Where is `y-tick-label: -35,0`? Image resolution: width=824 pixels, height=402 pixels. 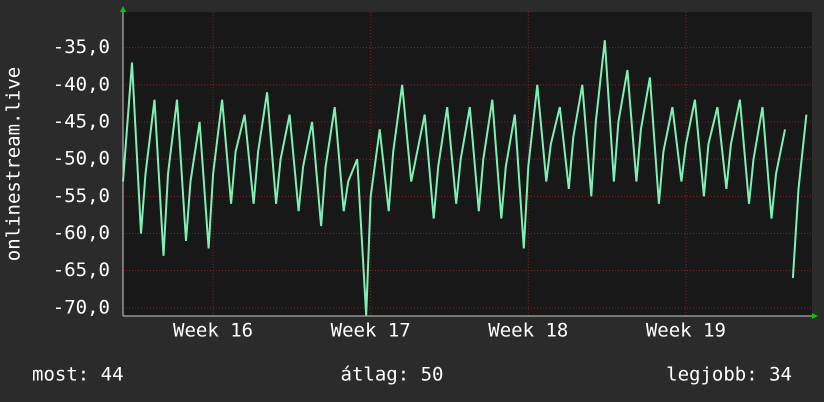
y-tick-label: -35,0 is located at coordinates (81, 47).